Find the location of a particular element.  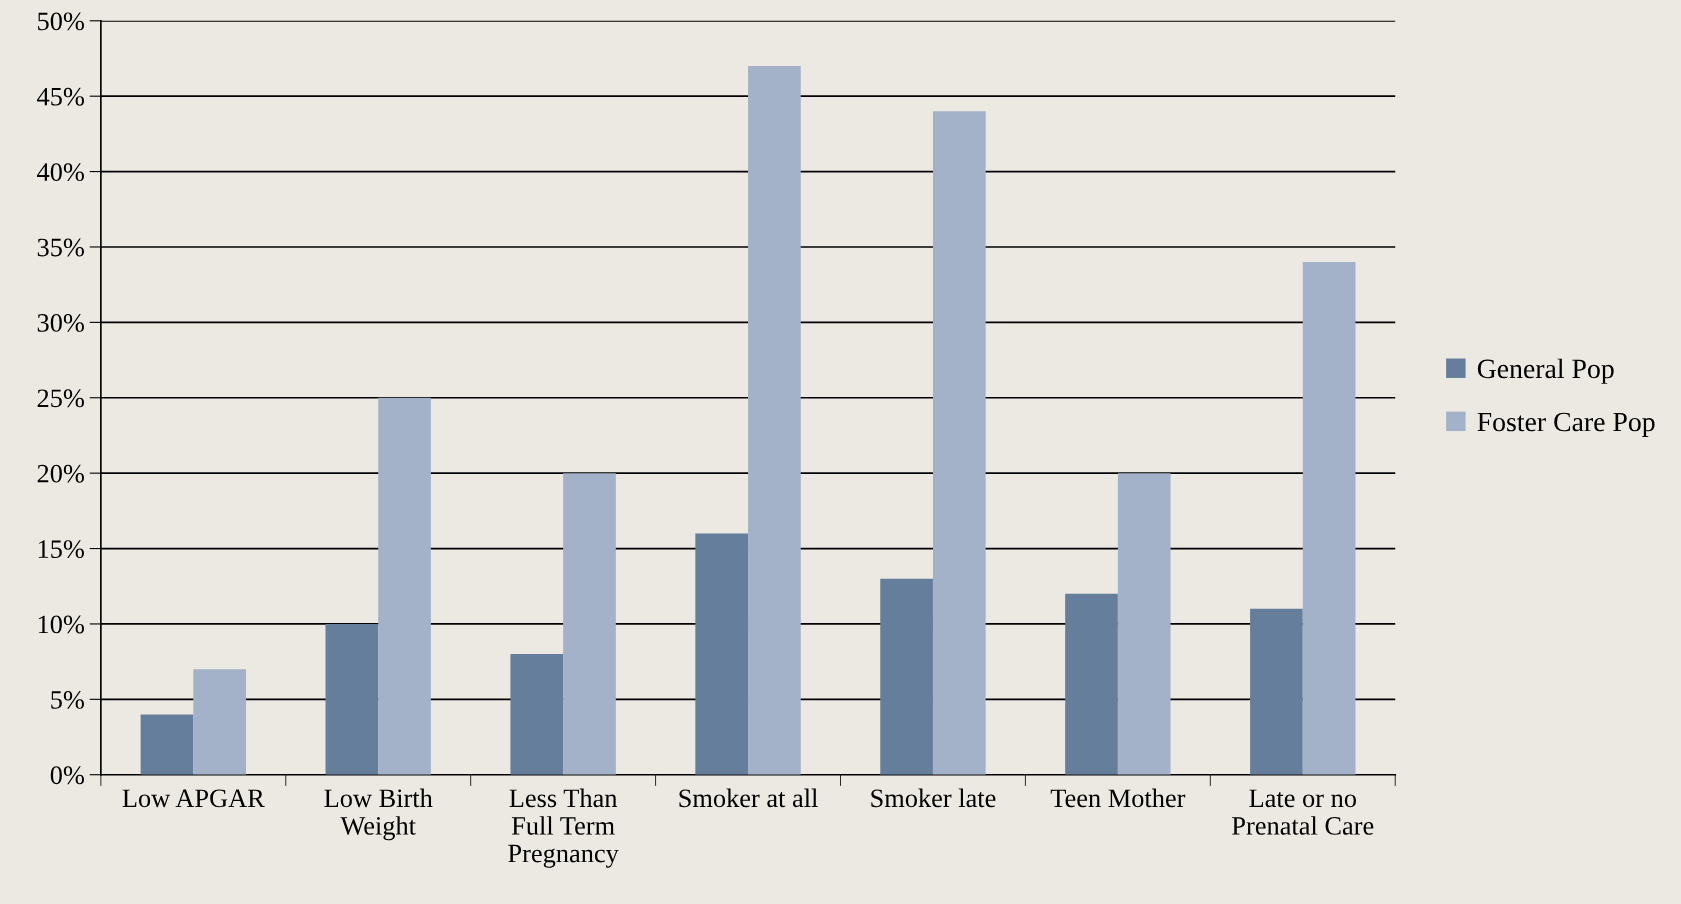

y-tick-label: 25% is located at coordinates (60, 398).